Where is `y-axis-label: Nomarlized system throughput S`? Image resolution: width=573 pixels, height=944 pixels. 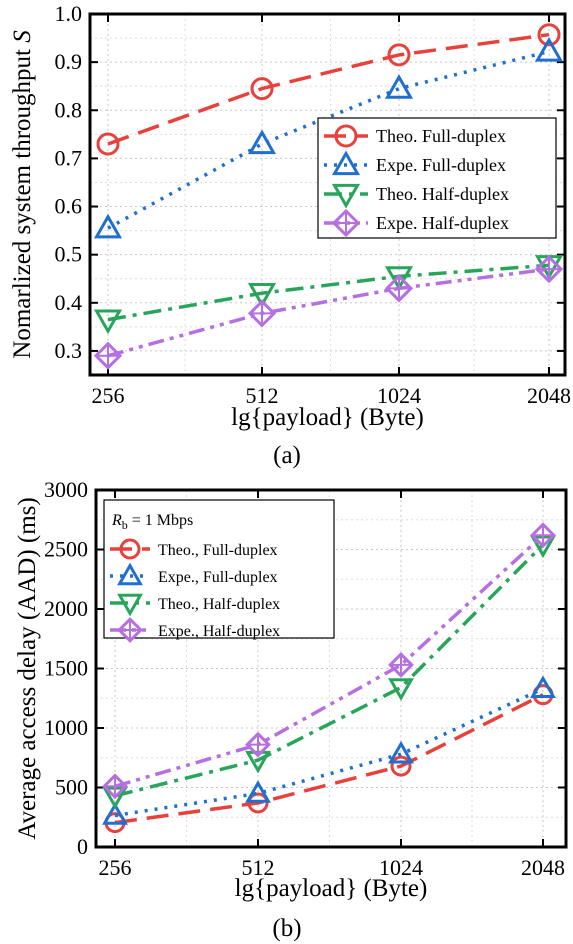
y-axis-label: Nomarlized system throughput S is located at coordinates (22, 194).